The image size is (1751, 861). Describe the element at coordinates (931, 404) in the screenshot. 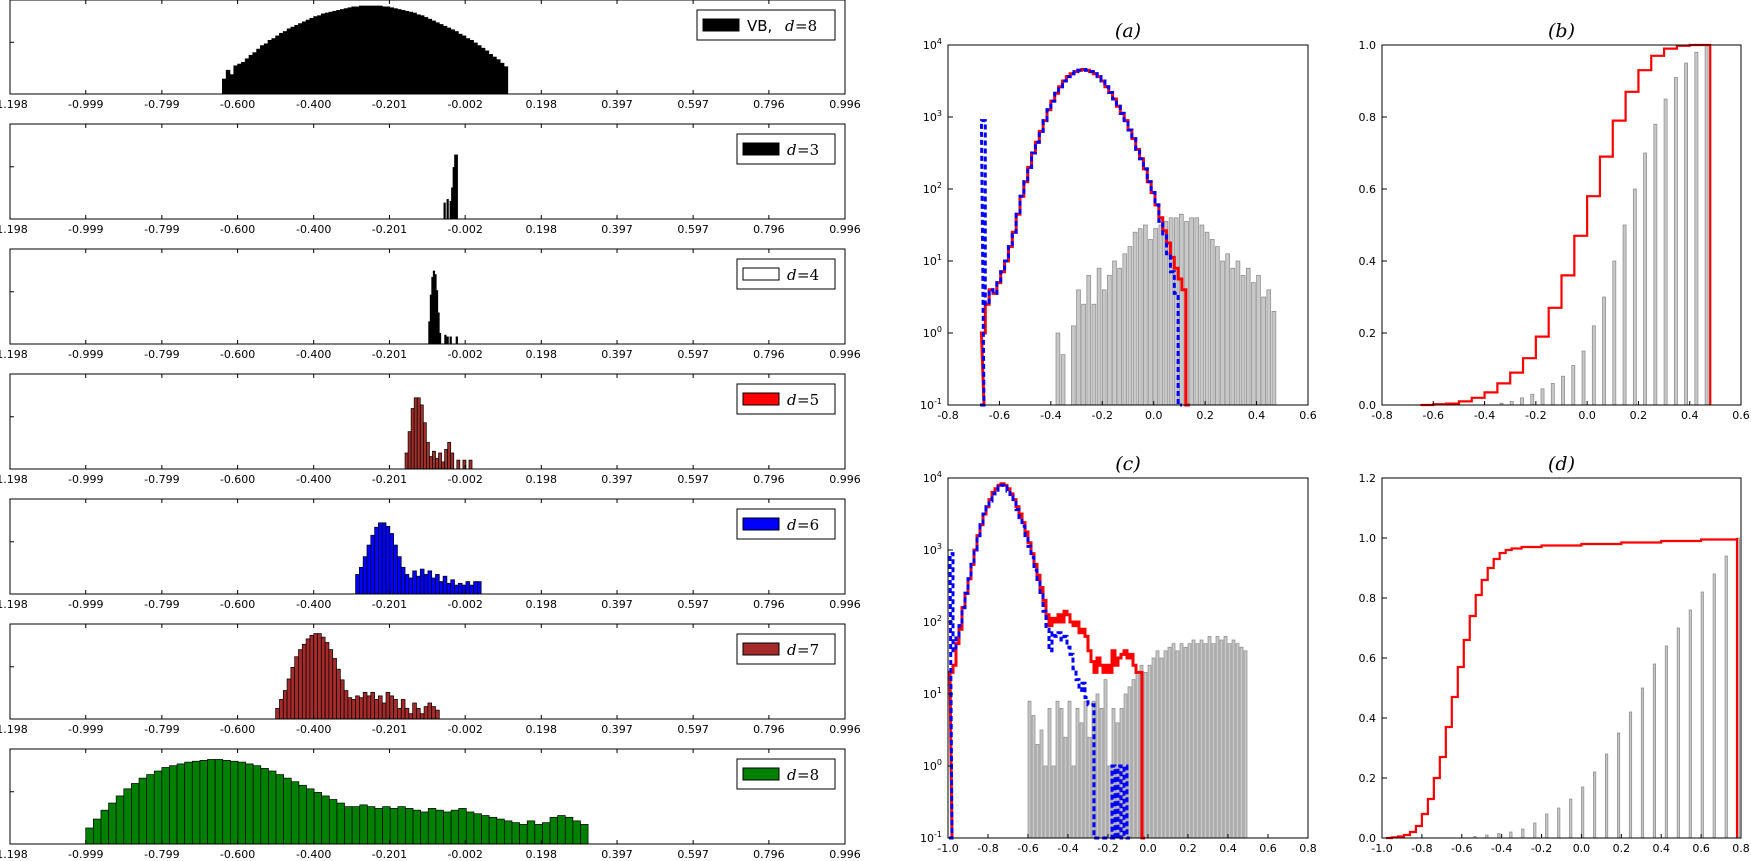

I see `y-tick-label: 10⁻¹` at that location.